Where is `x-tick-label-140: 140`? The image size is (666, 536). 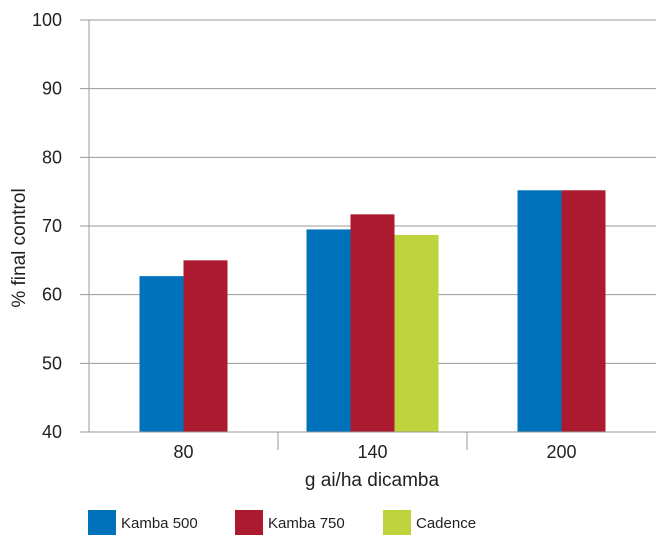
x-tick-label-140: 140 is located at coordinates (372, 452).